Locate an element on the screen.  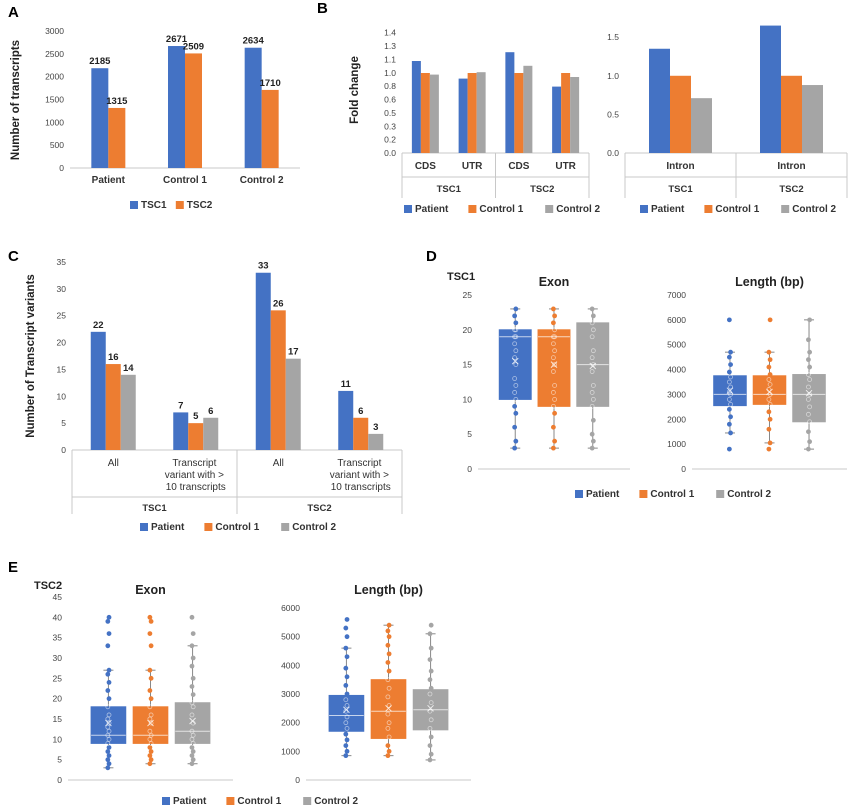
y-tick-label: 1.0 is located at coordinates (613, 76).